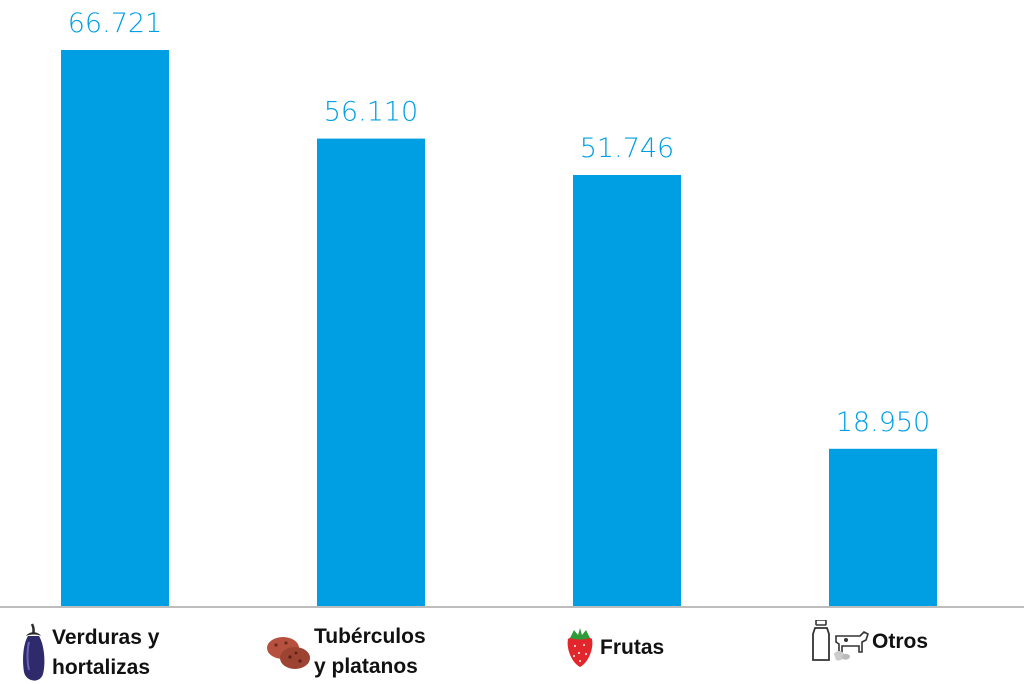 The height and width of the screenshot is (684, 1024). What do you see at coordinates (101, 667) in the screenshot?
I see `category-line: hortalizas` at bounding box center [101, 667].